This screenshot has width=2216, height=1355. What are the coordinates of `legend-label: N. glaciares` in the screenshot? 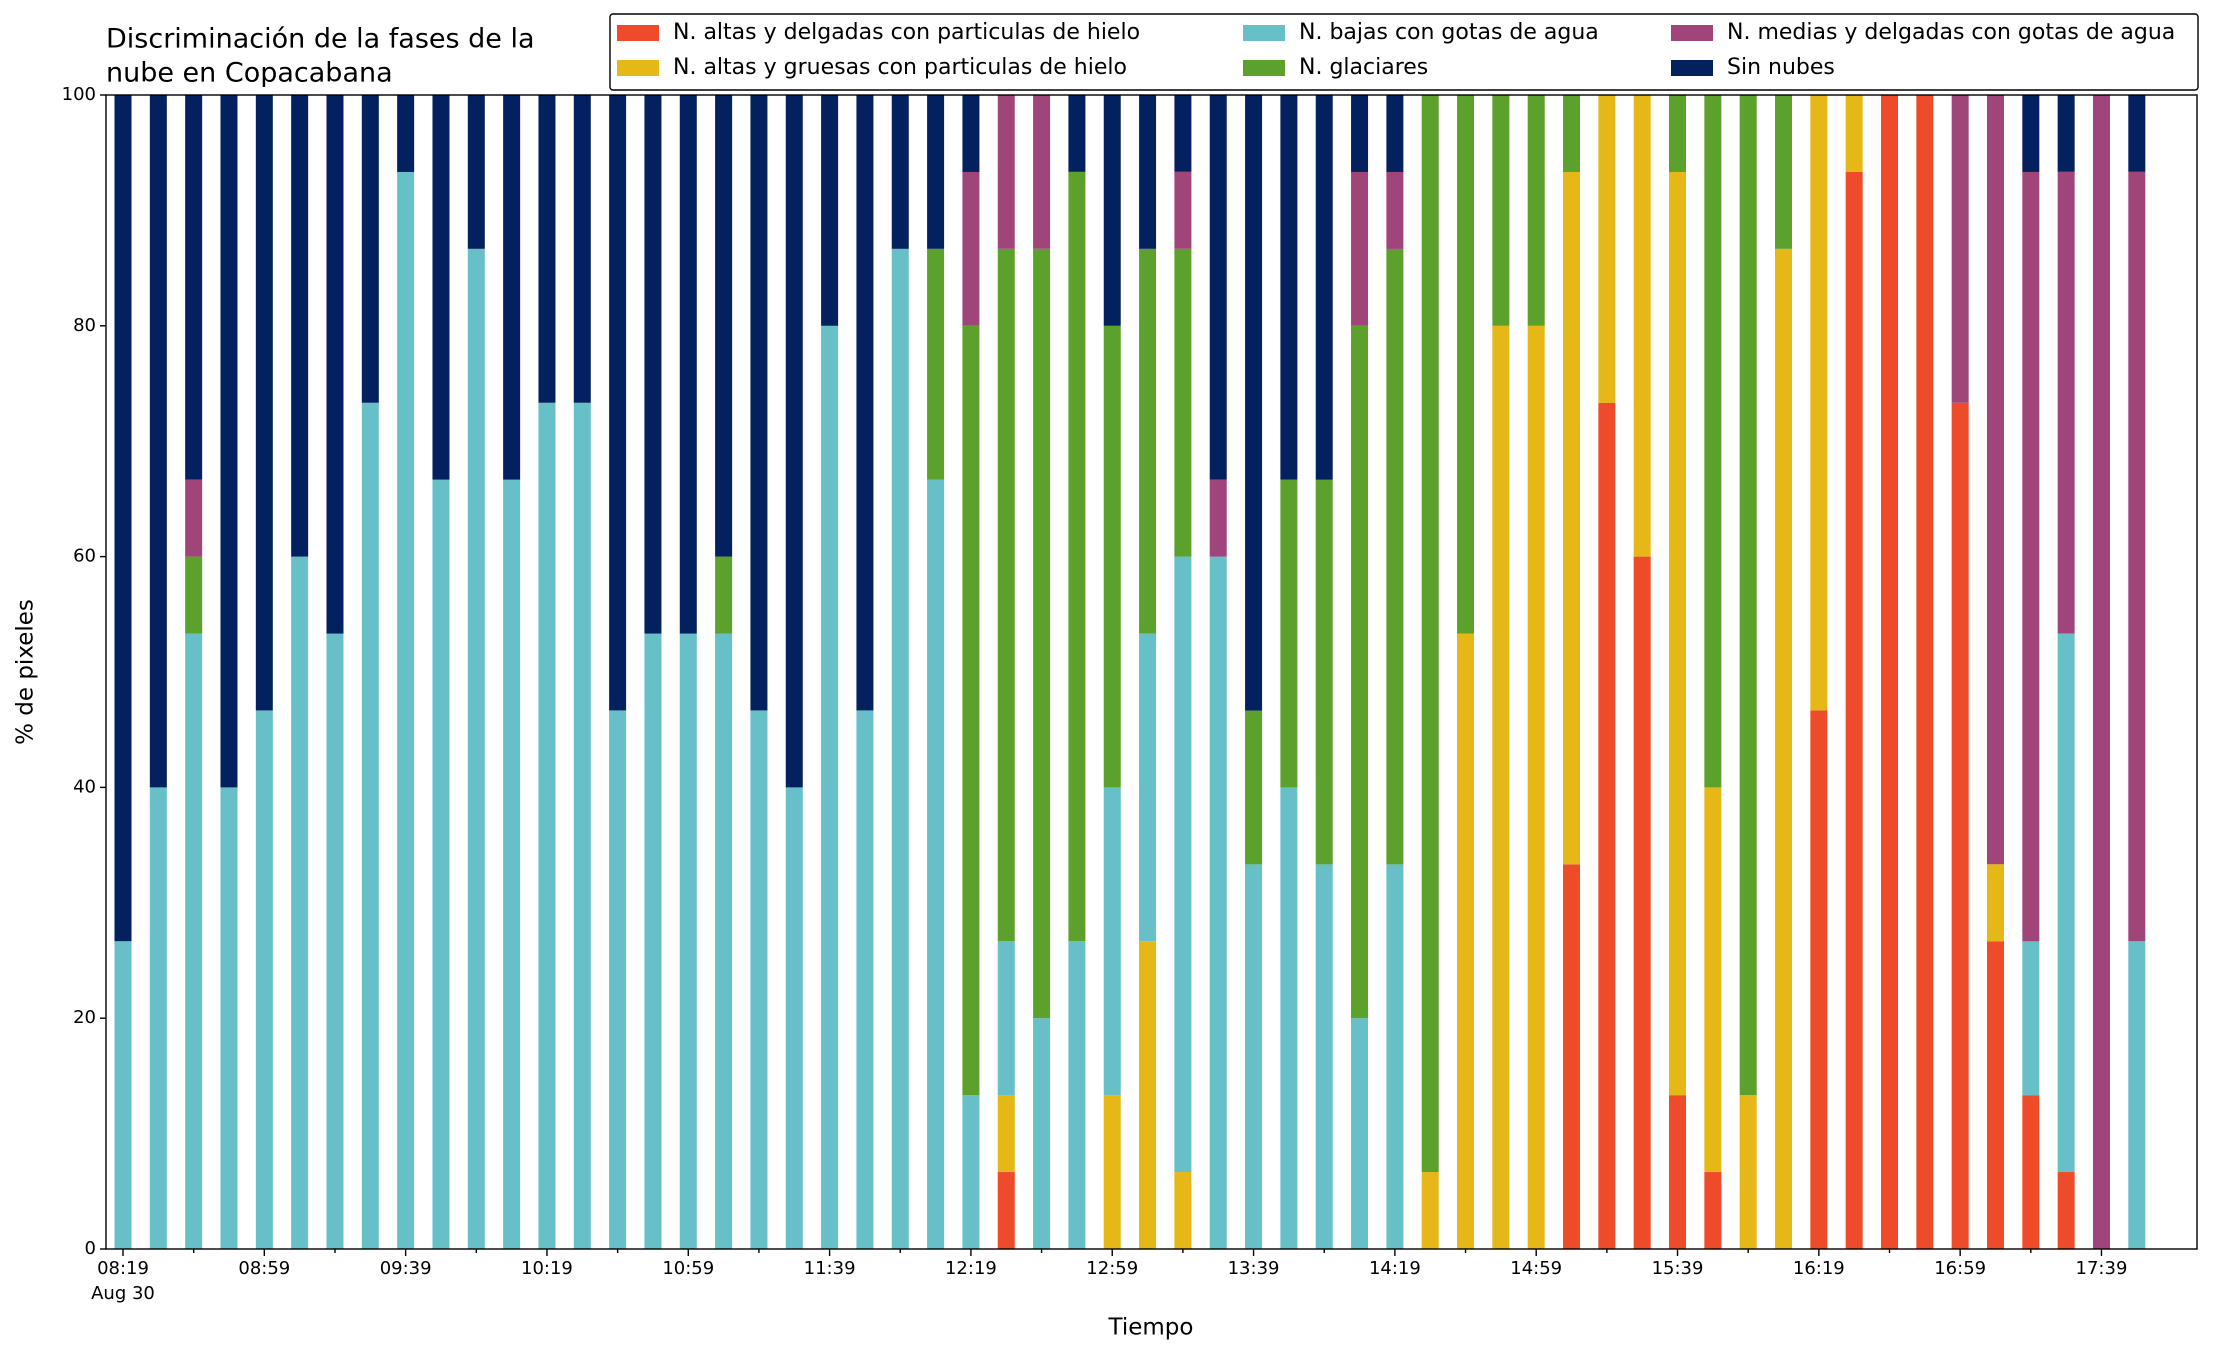 It's located at (1363, 67).